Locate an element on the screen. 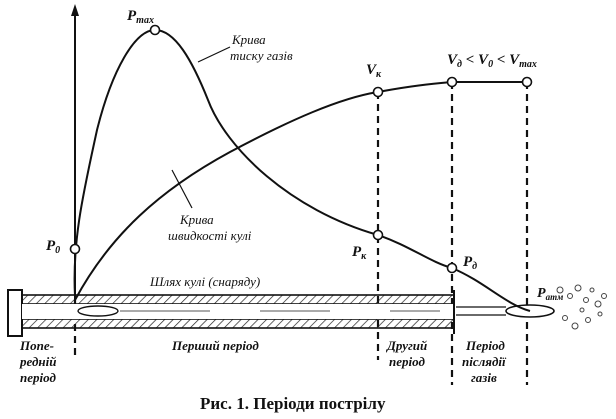  period-preliminary-line3: період is located at coordinates (38, 377).